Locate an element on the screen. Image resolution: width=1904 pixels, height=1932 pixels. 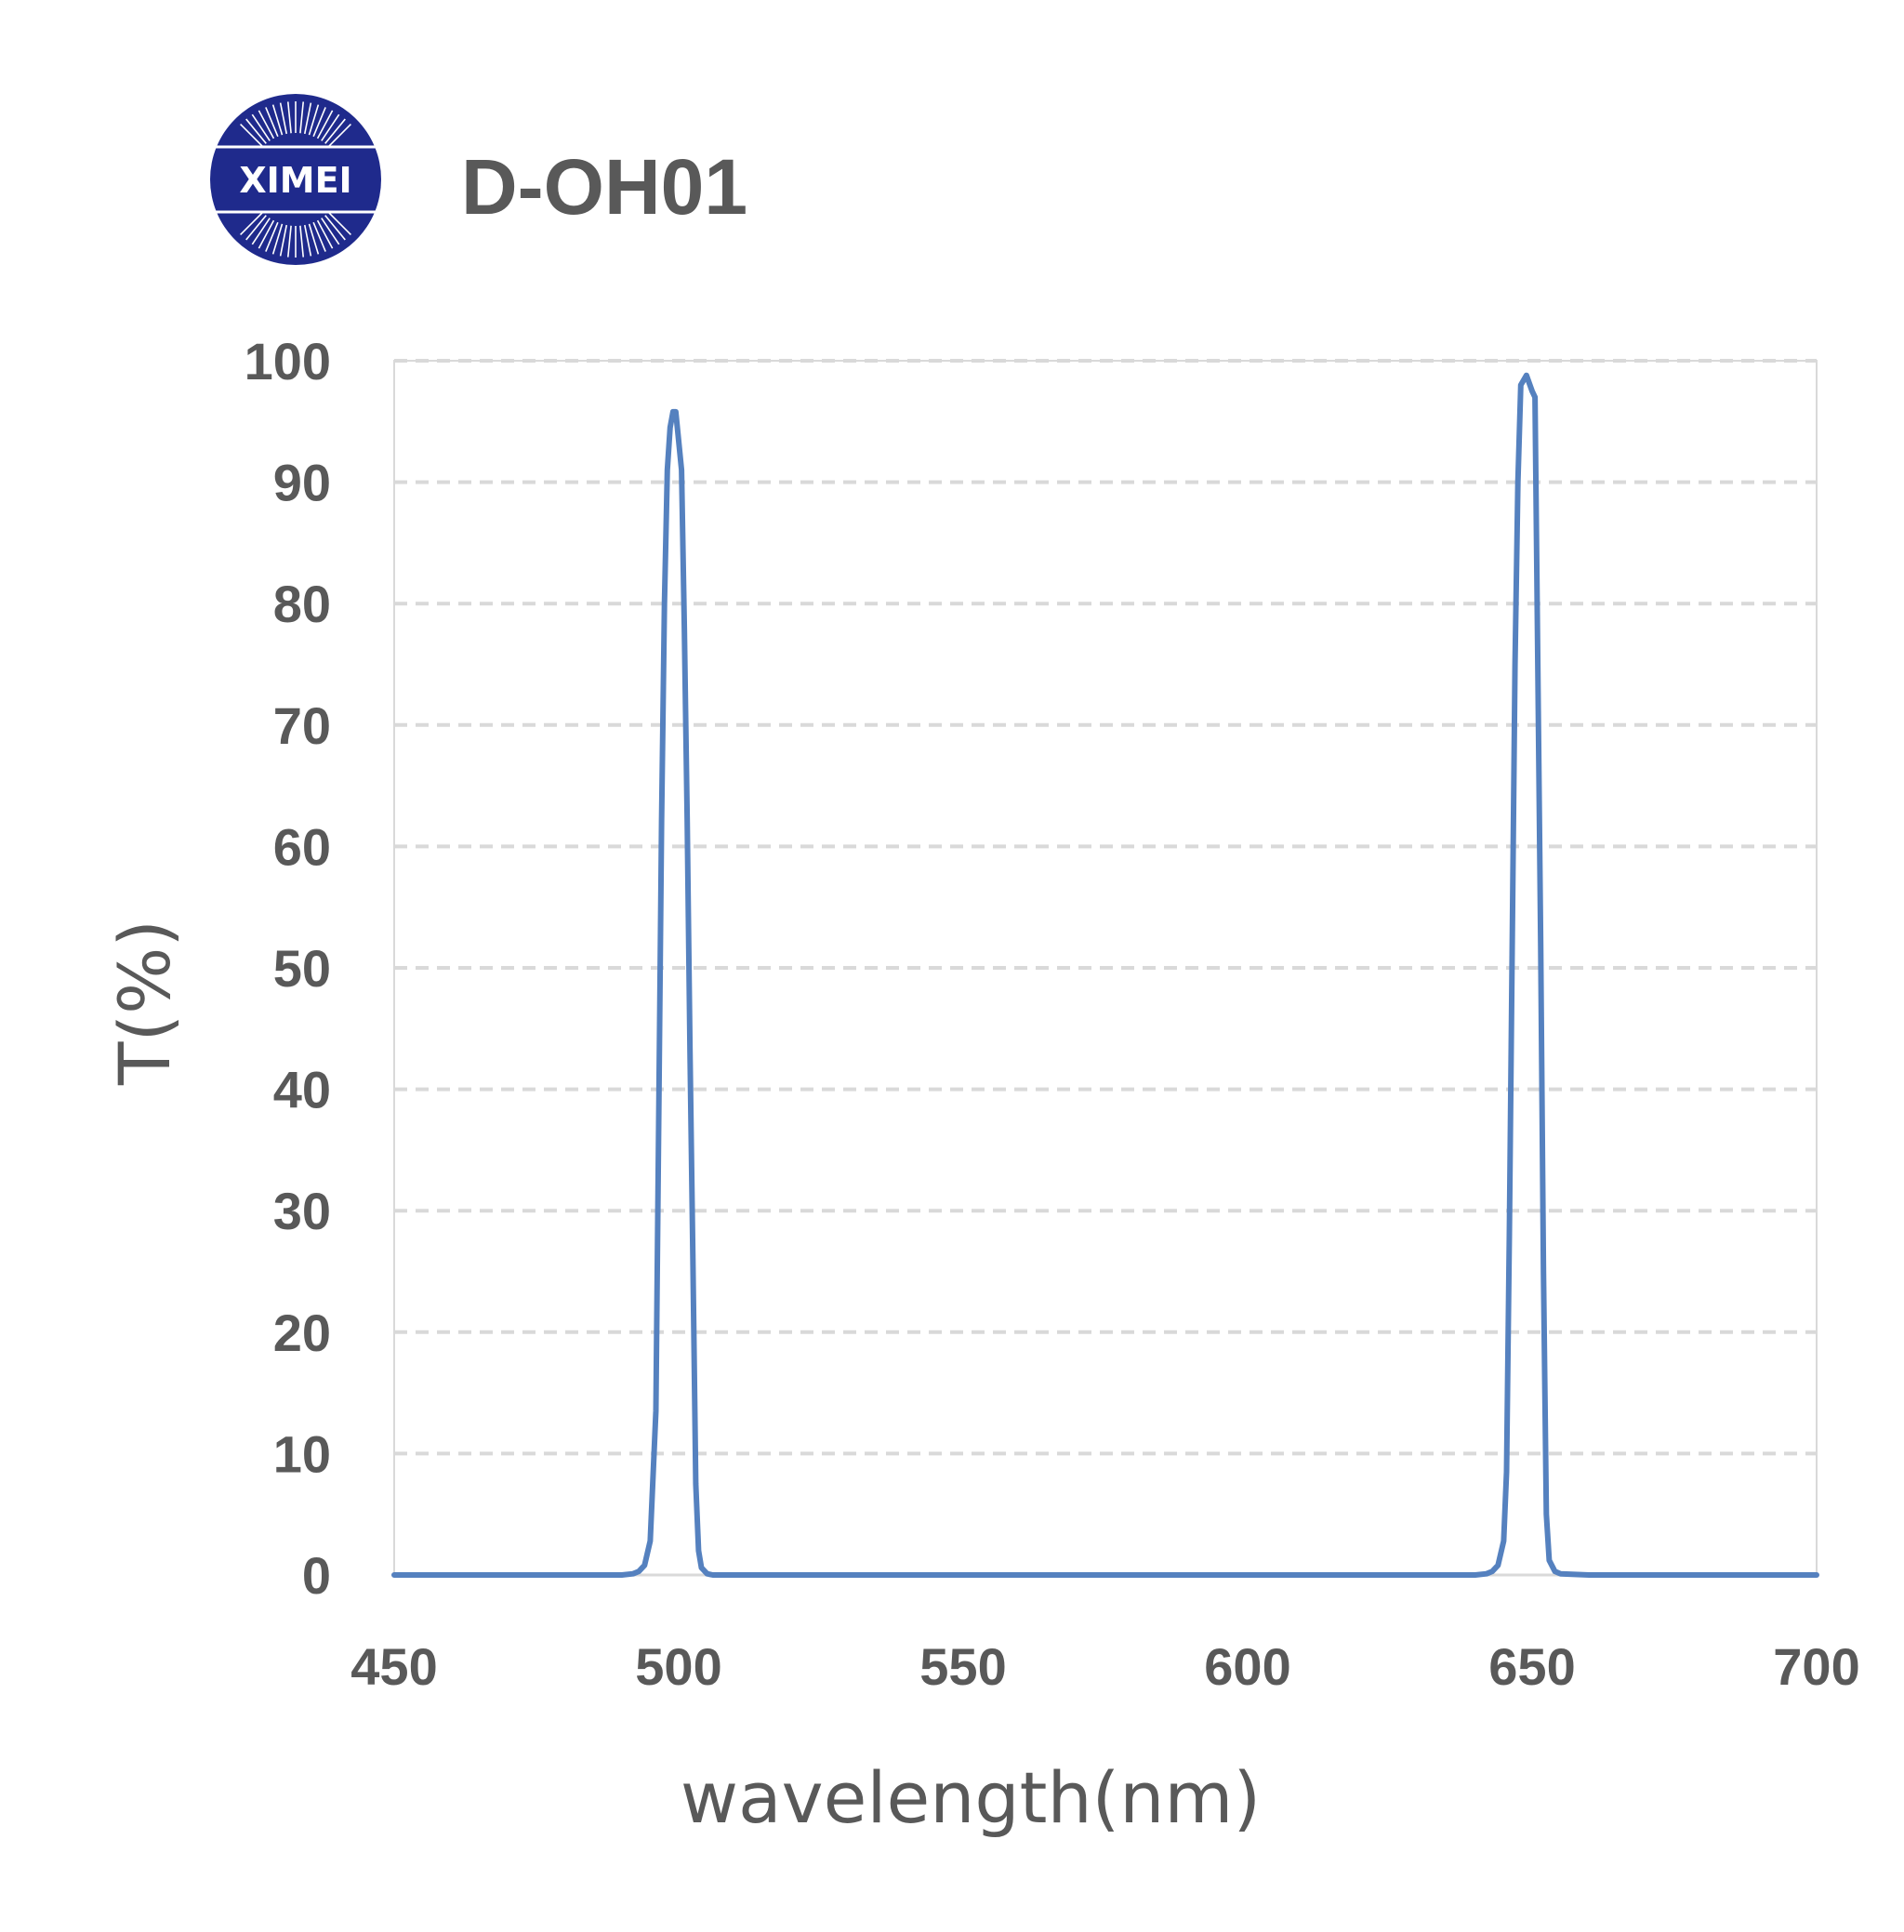
x-tick-label: 500 is located at coordinates (678, 1667).